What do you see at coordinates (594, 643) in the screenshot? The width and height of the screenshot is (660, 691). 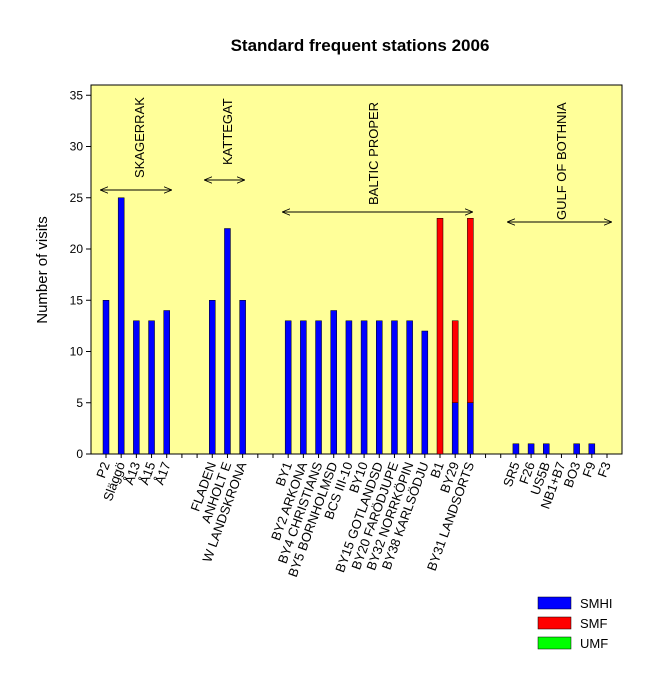 I see `legend-label: UMF` at bounding box center [594, 643].